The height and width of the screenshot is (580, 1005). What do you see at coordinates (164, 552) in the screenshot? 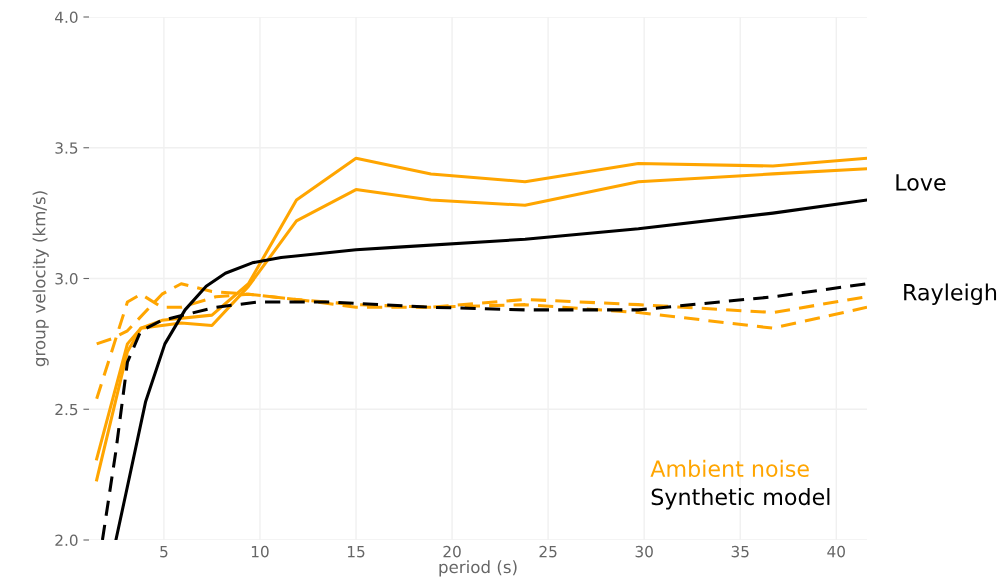
I see `x-tick-label: 5` at bounding box center [164, 552].